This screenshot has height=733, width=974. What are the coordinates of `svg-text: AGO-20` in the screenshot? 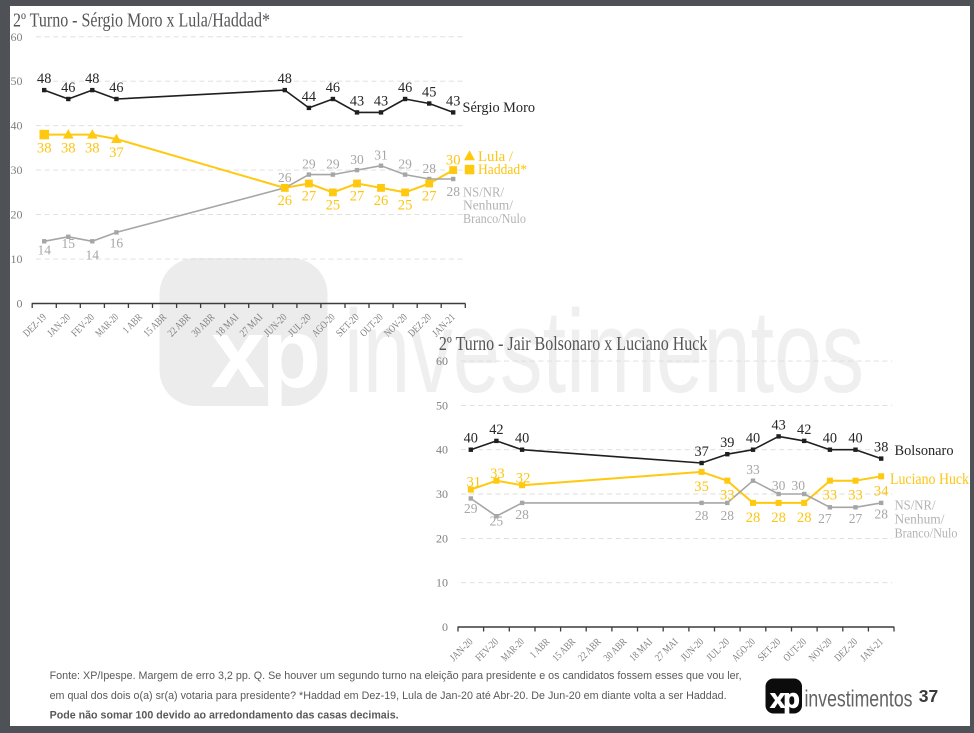 It's located at (743, 650).